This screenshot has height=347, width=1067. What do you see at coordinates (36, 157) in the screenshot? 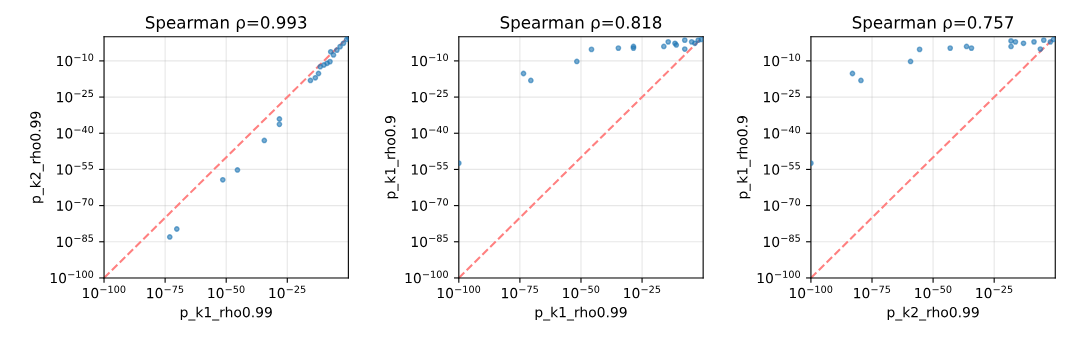
I see `y-axis-title: p_k2_rho0.99` at bounding box center [36, 157].